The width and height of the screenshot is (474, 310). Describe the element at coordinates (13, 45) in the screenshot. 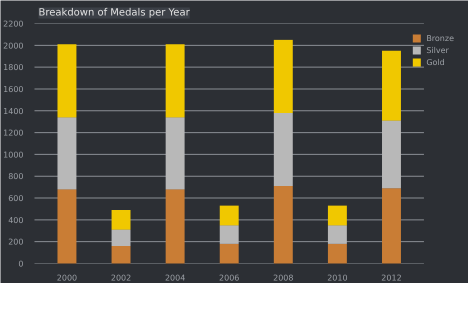

I see `y-tick-label: 2000` at that location.